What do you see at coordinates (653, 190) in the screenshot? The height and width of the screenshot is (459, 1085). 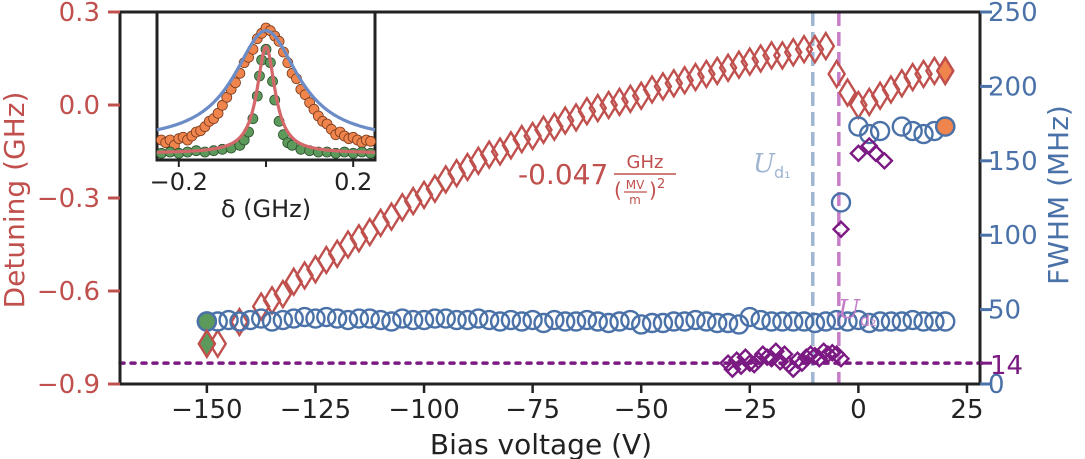 I see `slope-paren-close: )` at bounding box center [653, 190].